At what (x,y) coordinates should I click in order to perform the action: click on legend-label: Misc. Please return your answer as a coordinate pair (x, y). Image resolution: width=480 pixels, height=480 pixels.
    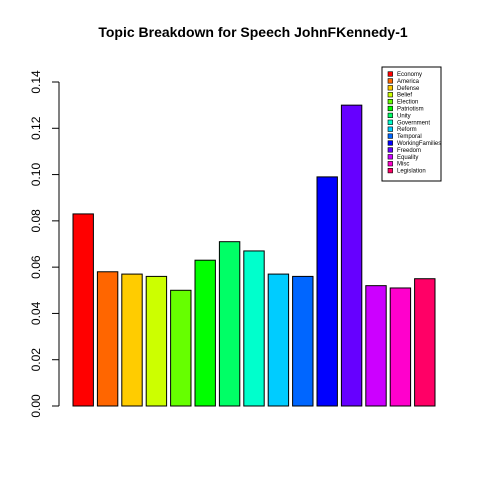
    Looking at the image, I should click on (403, 165).